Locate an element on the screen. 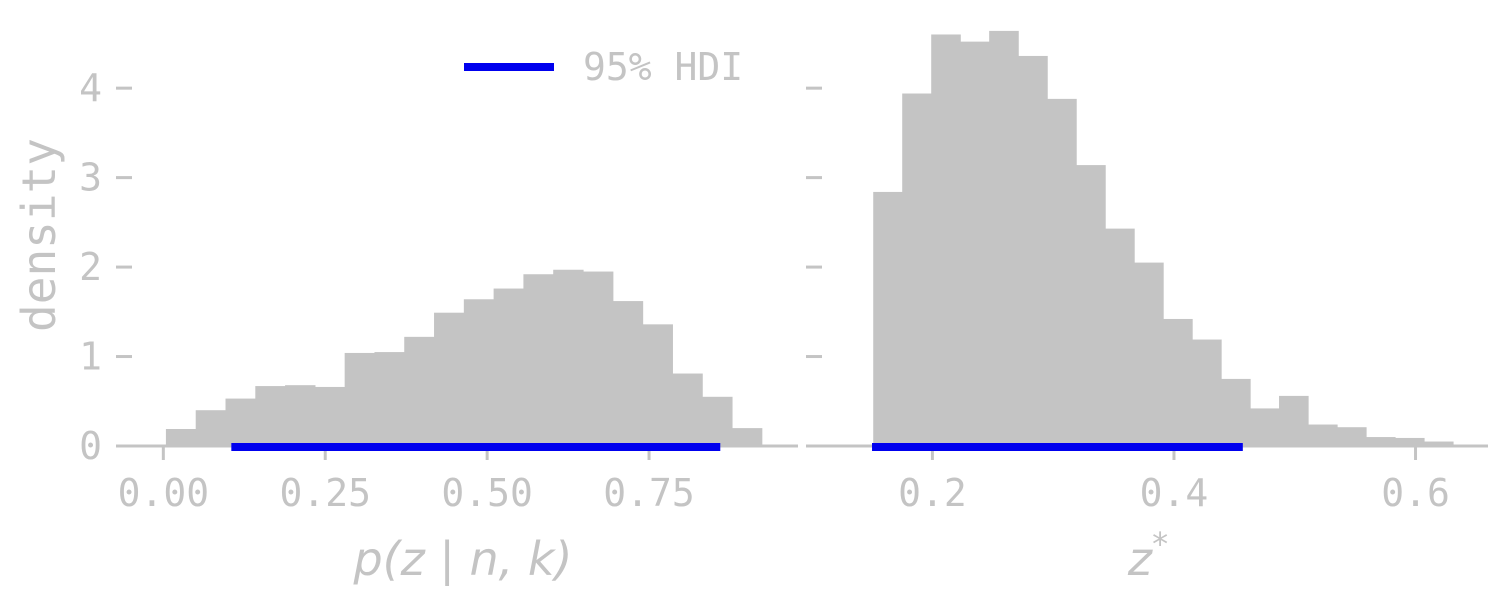 The height and width of the screenshot is (600, 1500). y-axis-label: density is located at coordinates (39, 235).